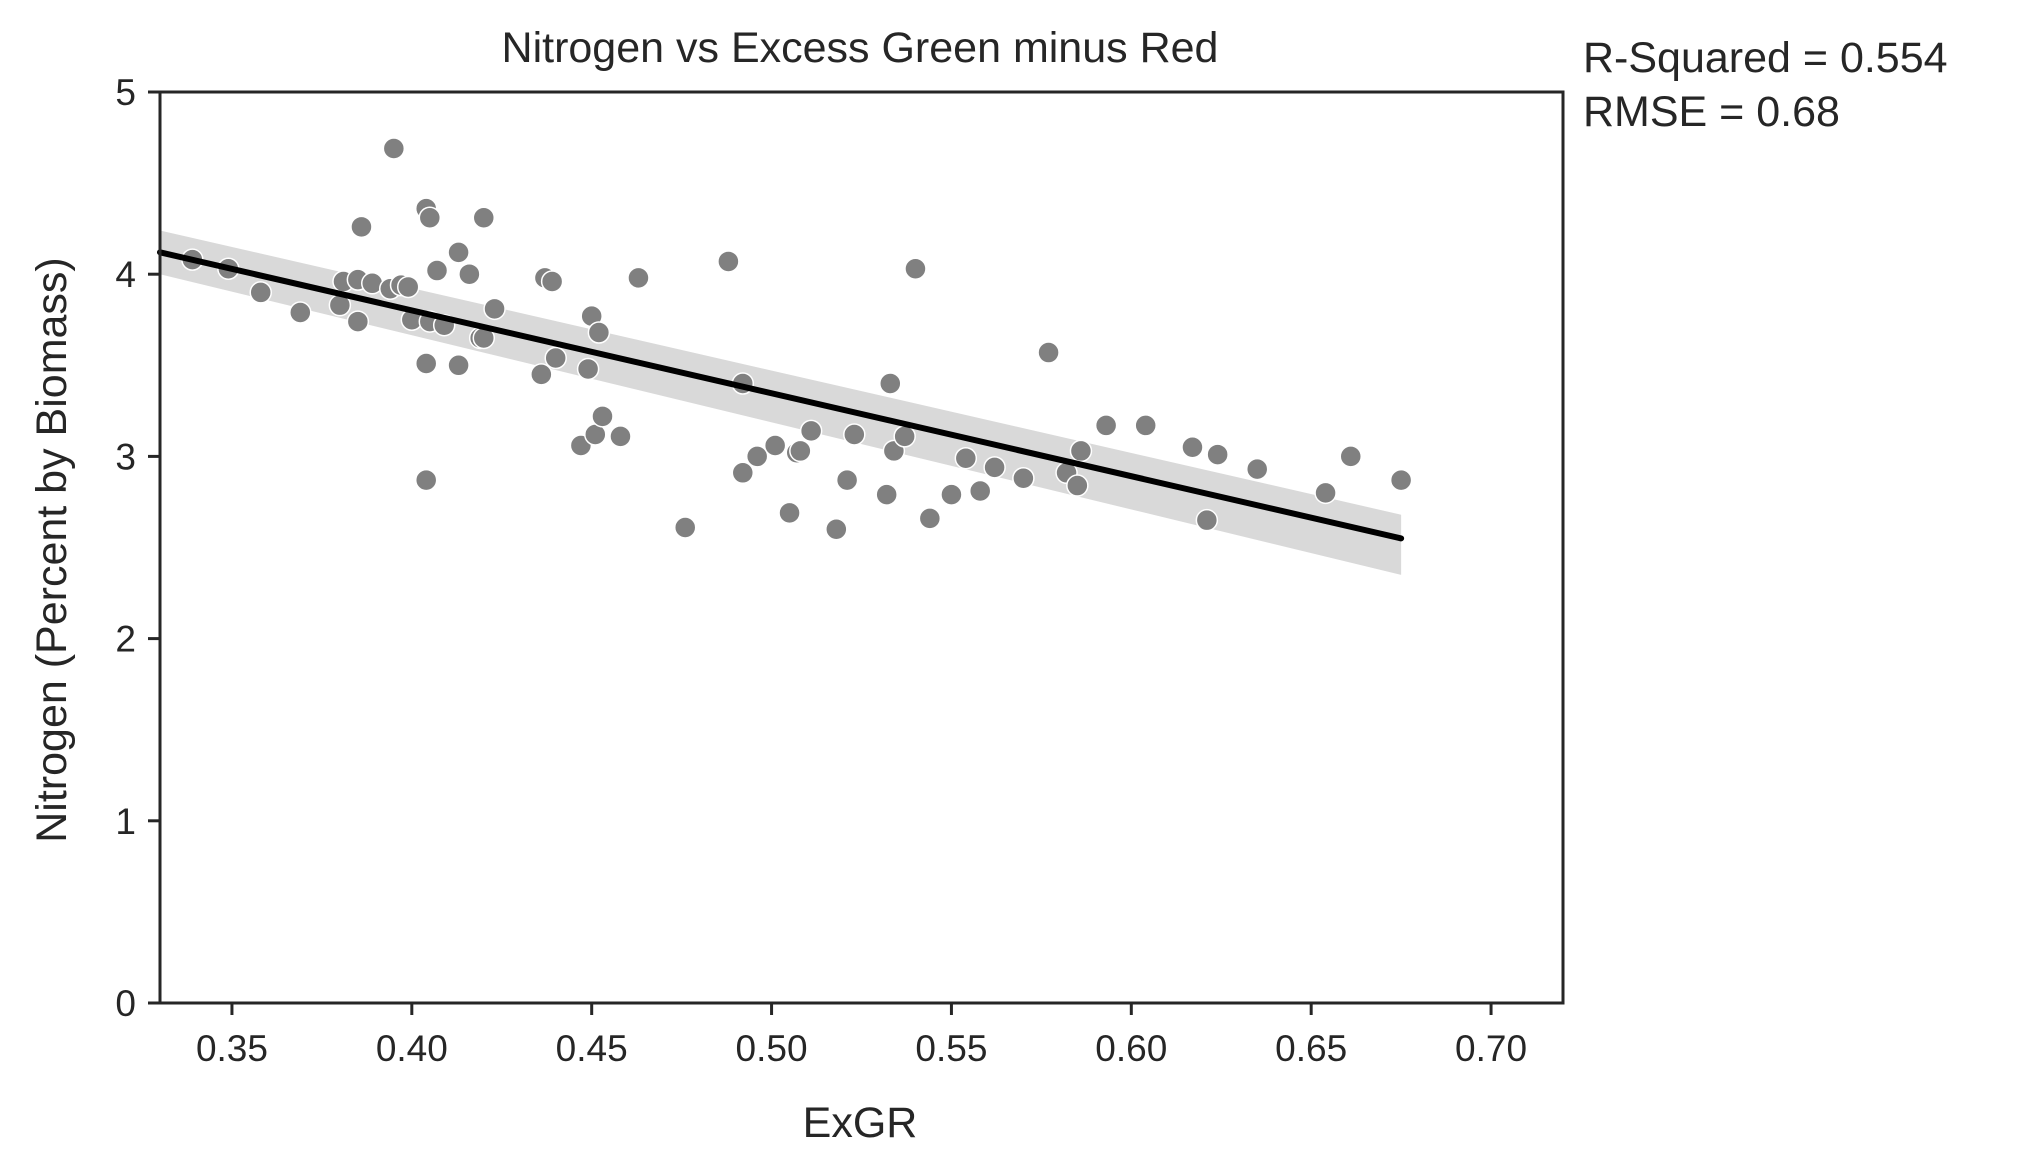 This screenshot has width=2026, height=1170. What do you see at coordinates (860, 48) in the screenshot?
I see `chart-title: Nitrogen vs Excess Green minus Red` at bounding box center [860, 48].